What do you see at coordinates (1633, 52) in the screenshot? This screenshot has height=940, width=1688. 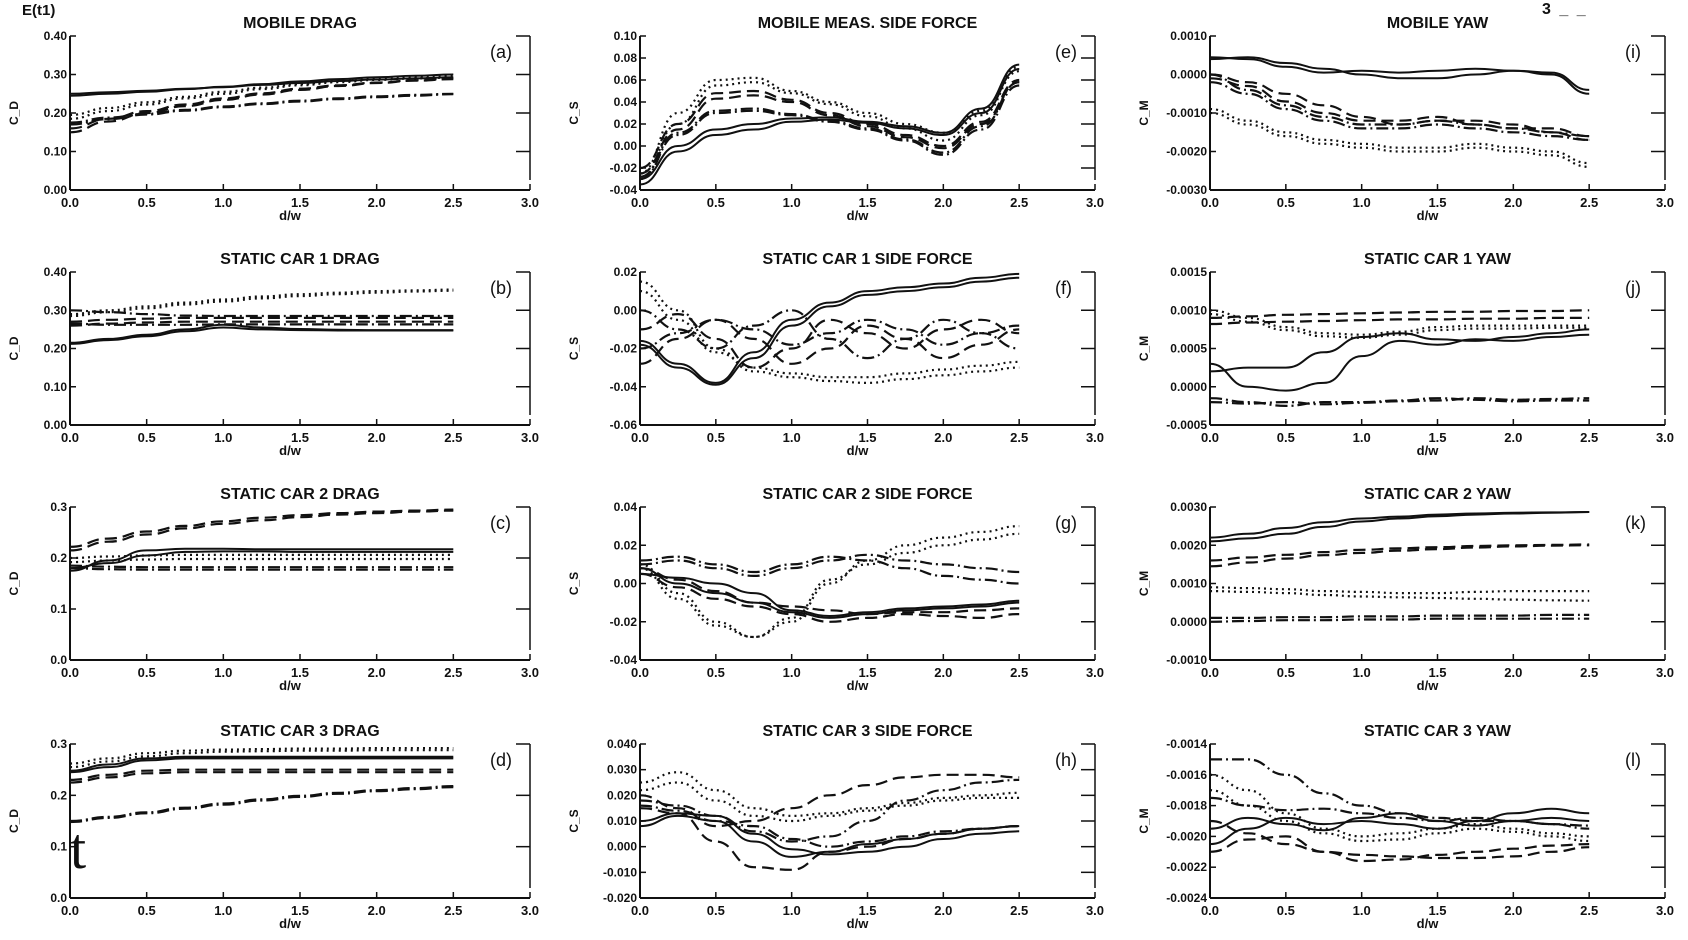 I see `panel-i-label: (i)` at bounding box center [1633, 52].